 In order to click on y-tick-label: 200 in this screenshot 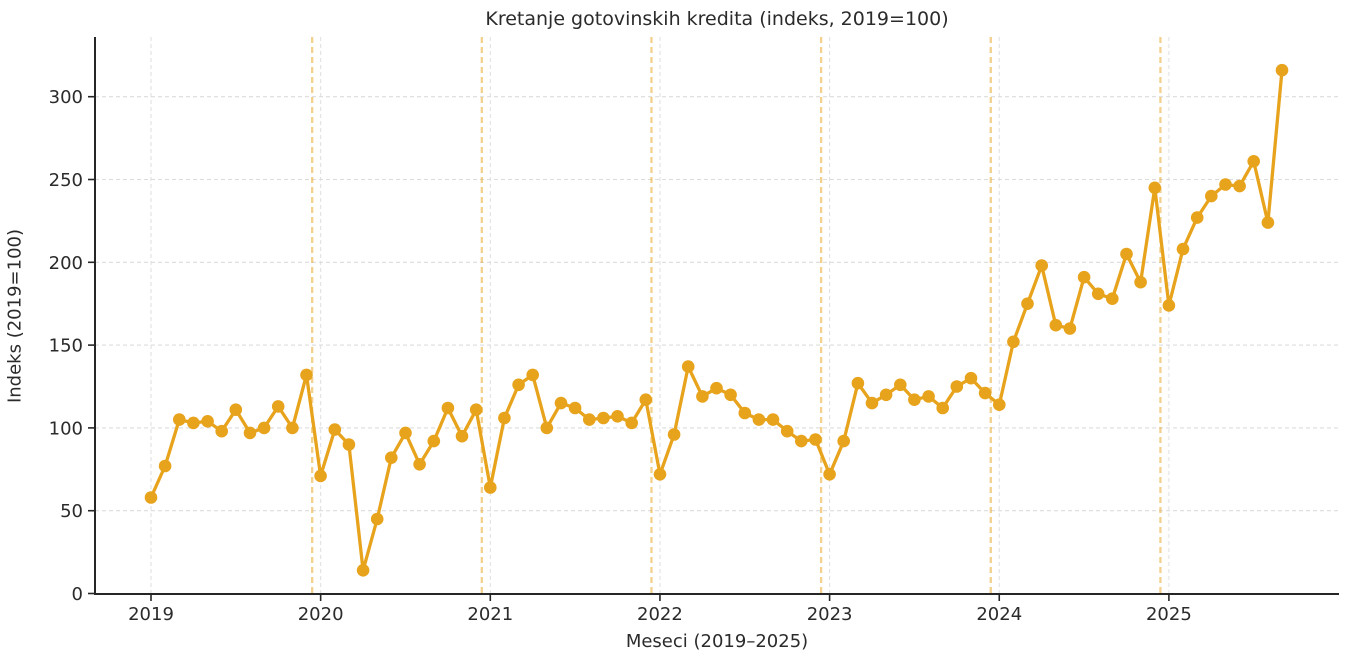, I will do `click(66, 263)`.